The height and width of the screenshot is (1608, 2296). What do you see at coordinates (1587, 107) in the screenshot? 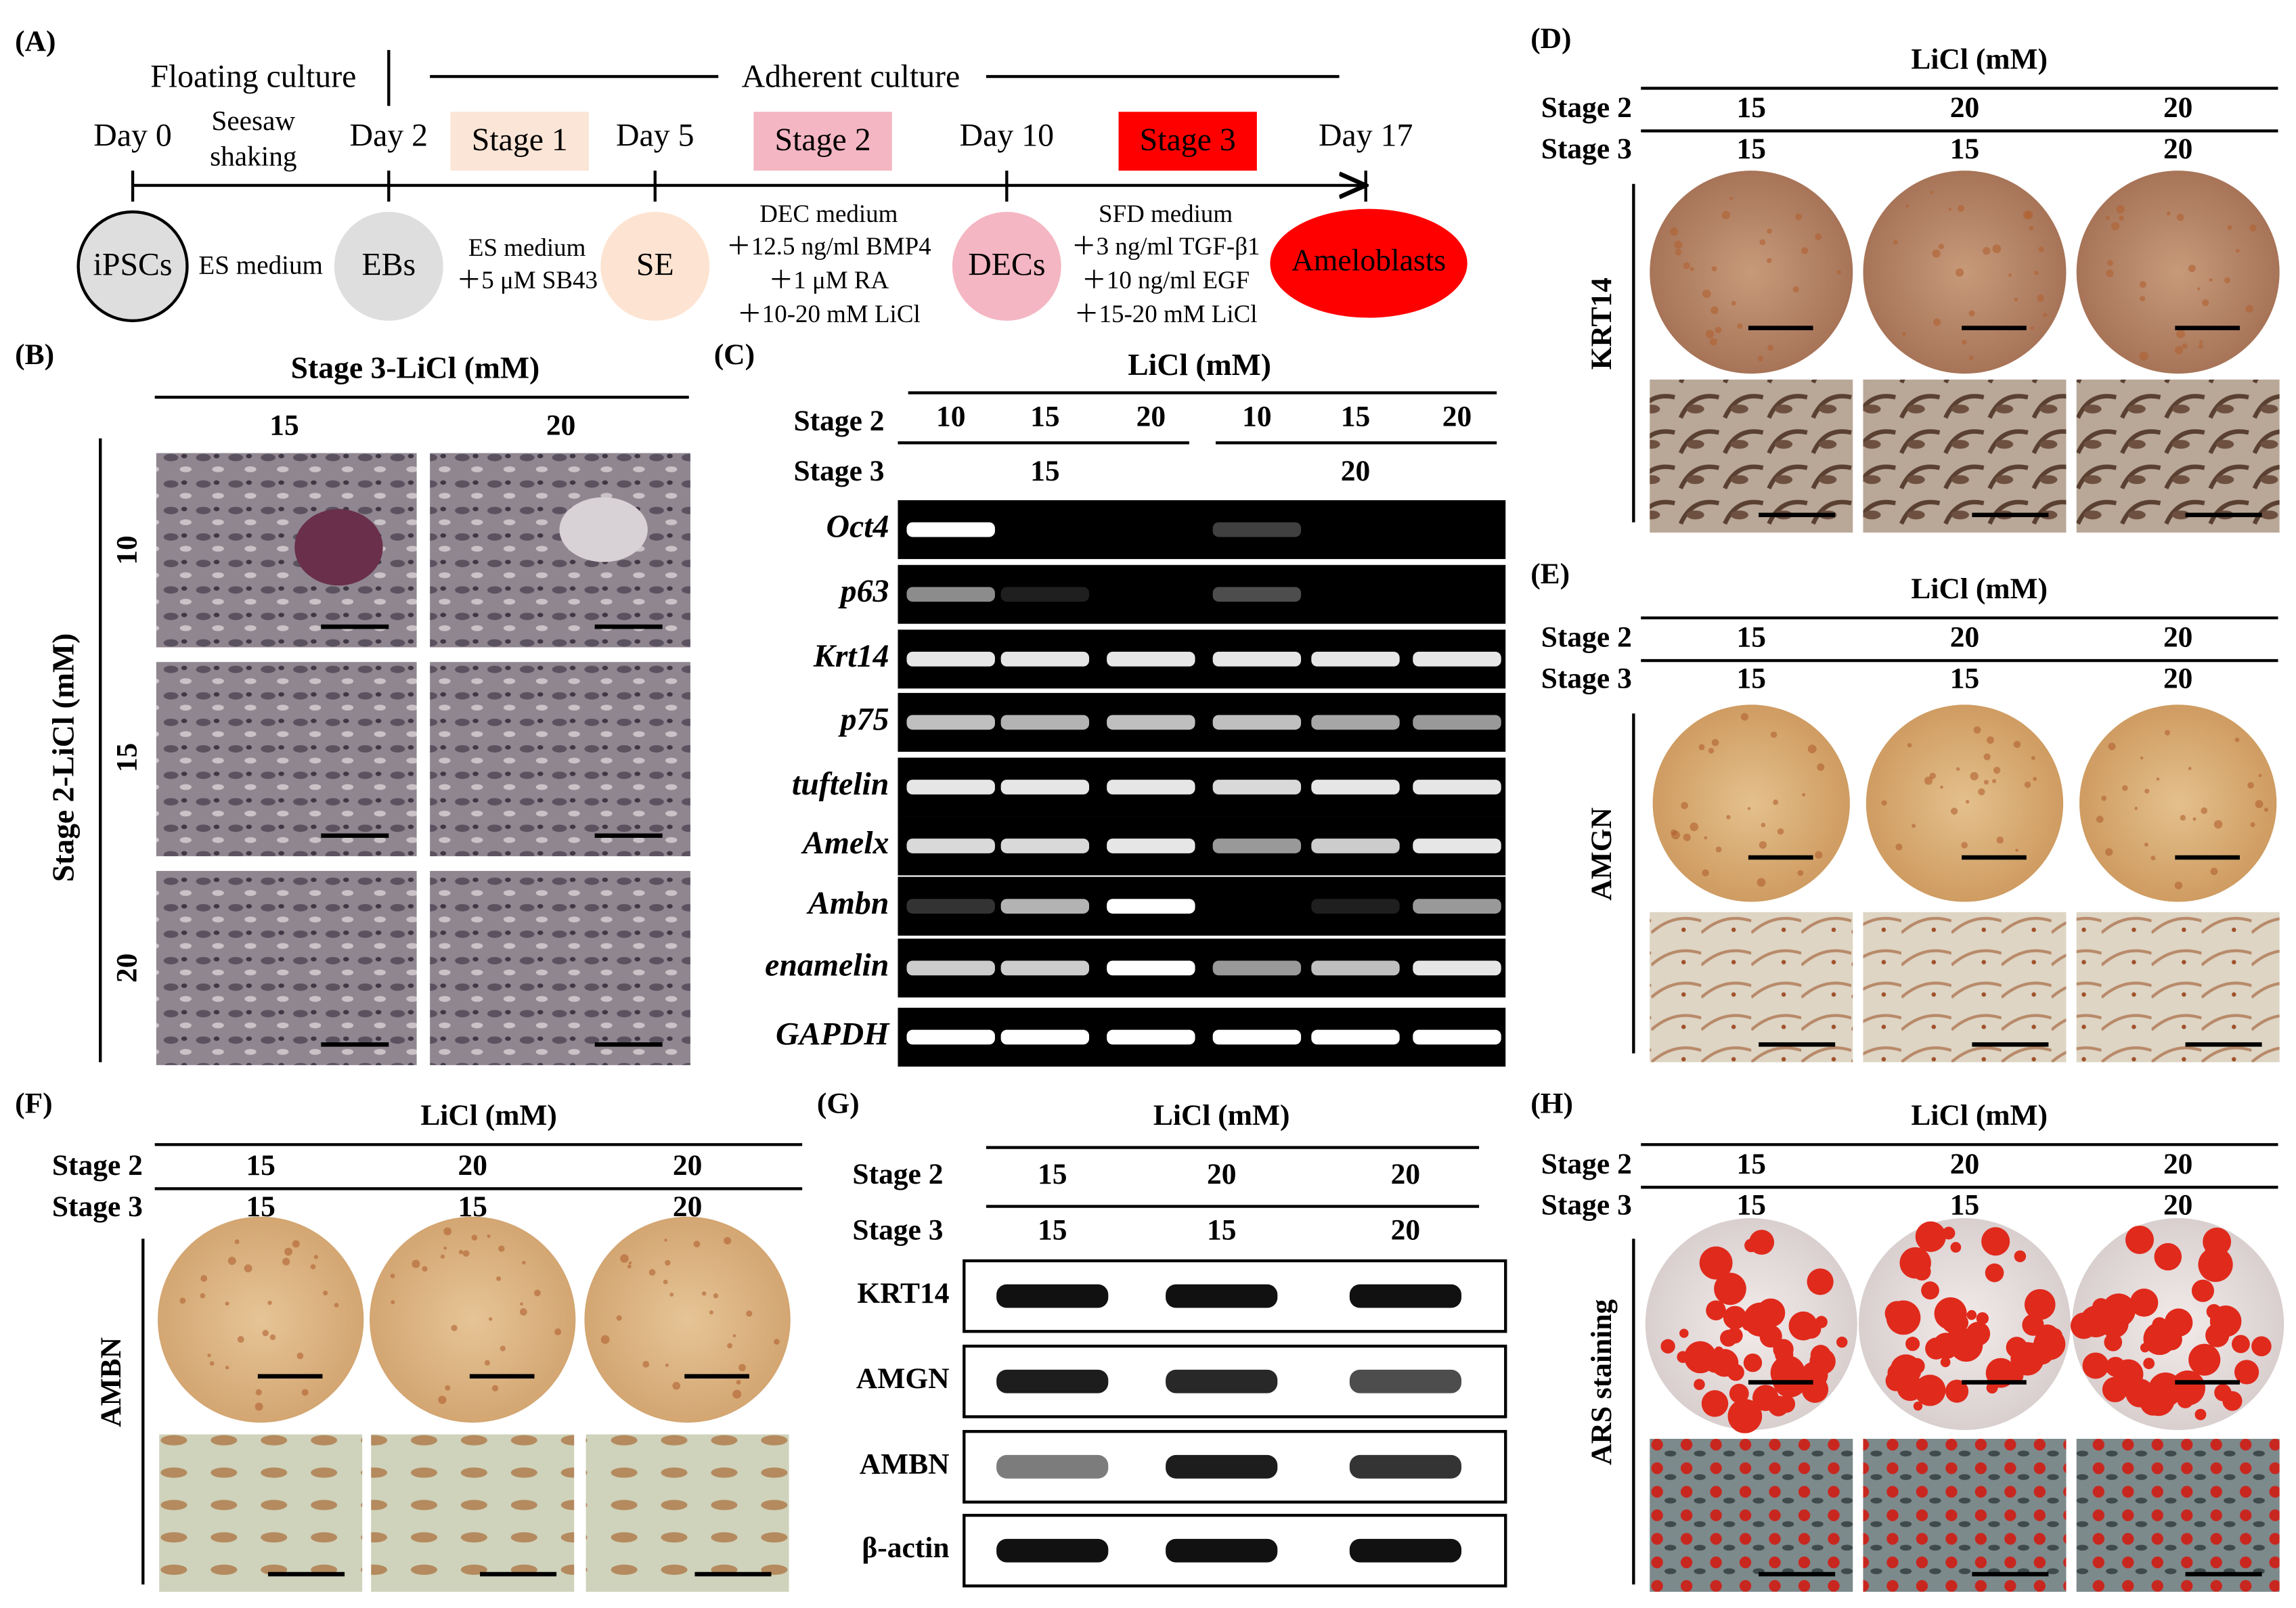
I see `label: Stage 2` at bounding box center [1587, 107].